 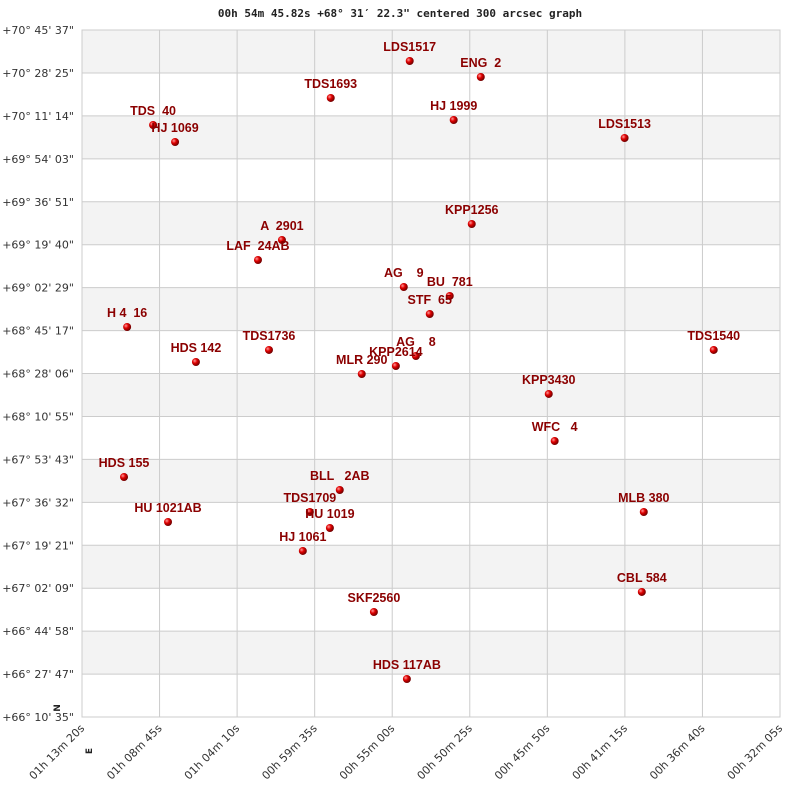 I want to click on star-point: HDS 142, so click(x=196, y=354).